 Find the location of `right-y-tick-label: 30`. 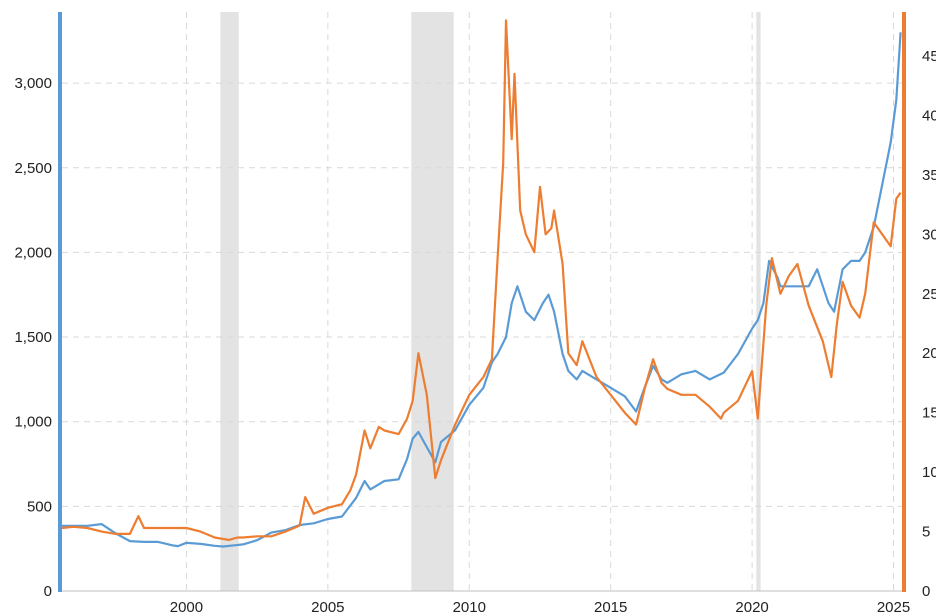

right-y-tick-label: 30 is located at coordinates (929, 234).